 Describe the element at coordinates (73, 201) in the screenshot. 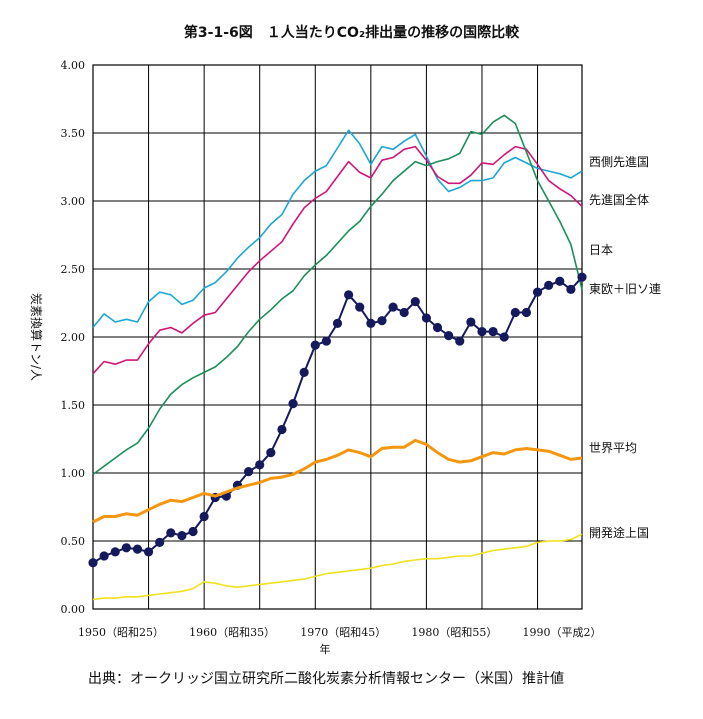

I see `y-tick-label: 3.00` at that location.